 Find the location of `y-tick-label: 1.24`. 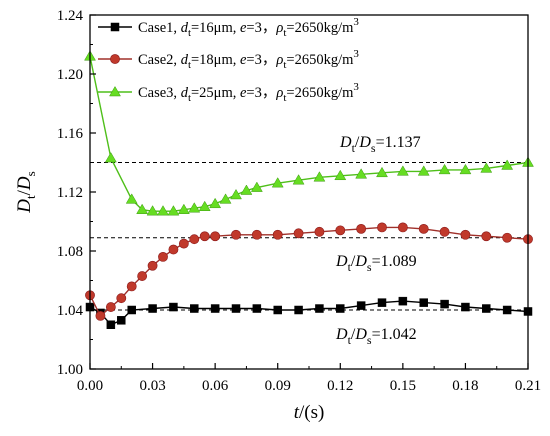

y-tick-label: 1.24 is located at coordinates (70, 16).